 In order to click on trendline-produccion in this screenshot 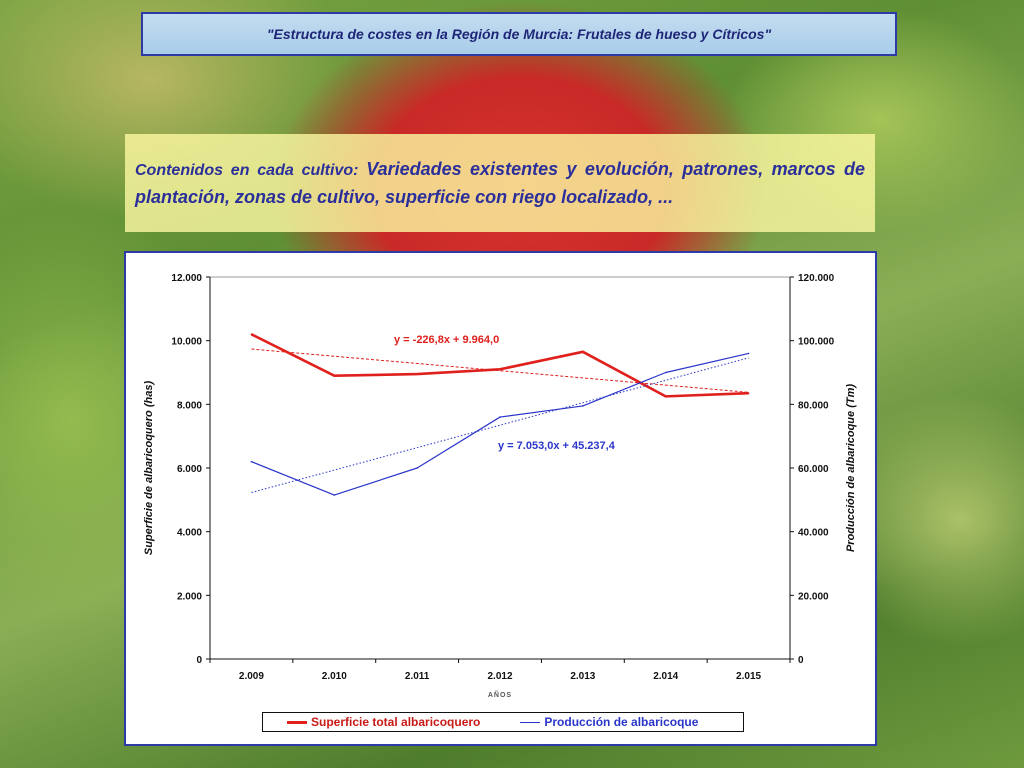, I will do `click(500, 425)`.